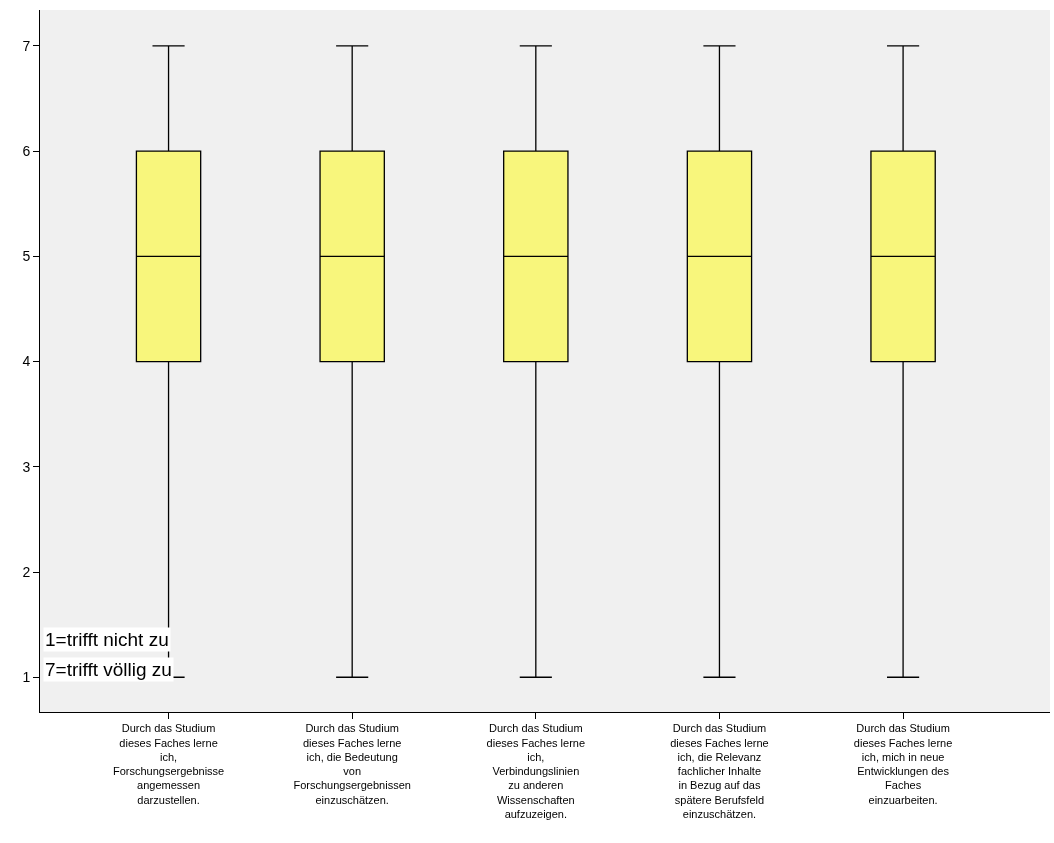 The image size is (1054, 843). What do you see at coordinates (168, 764) in the screenshot?
I see `x-tick-label: Durch das Studium dieses Faches lerne ich, Forschungsergebnisse angemessen darzustellen.` at bounding box center [168, 764].